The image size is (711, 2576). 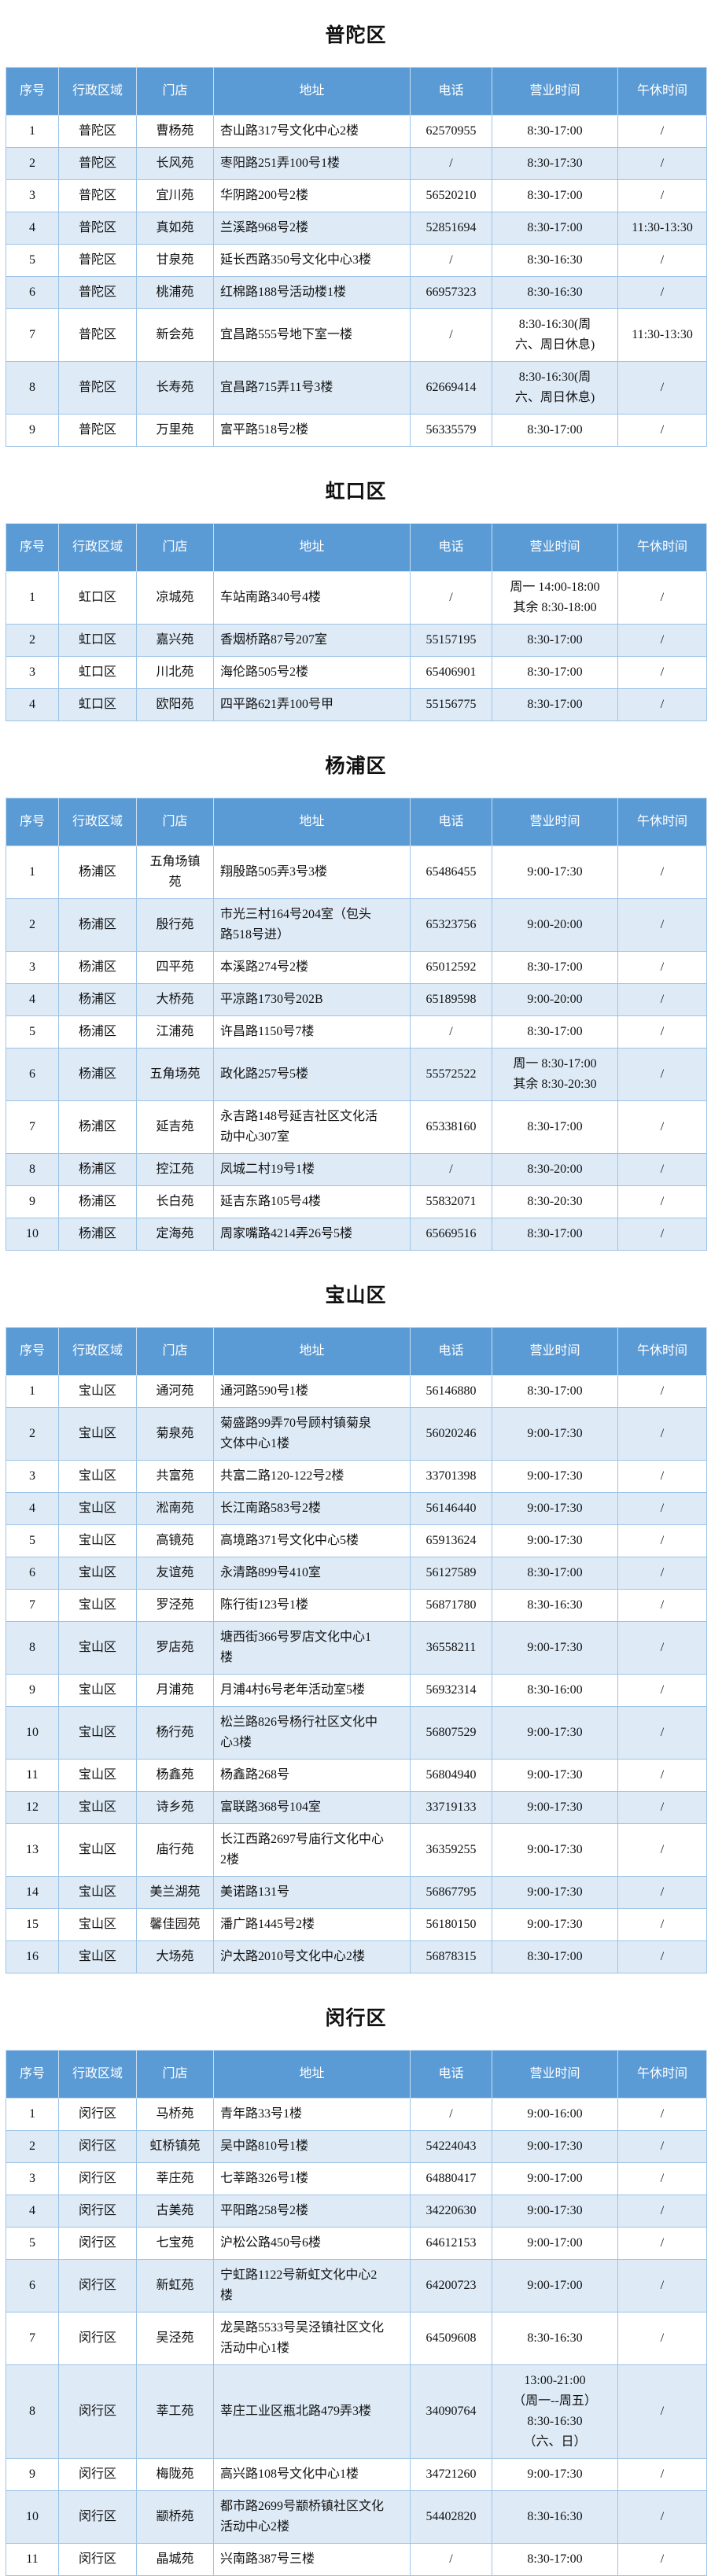 What do you see at coordinates (451, 1807) in the screenshot?
I see `cell-phone: 33719133` at bounding box center [451, 1807].